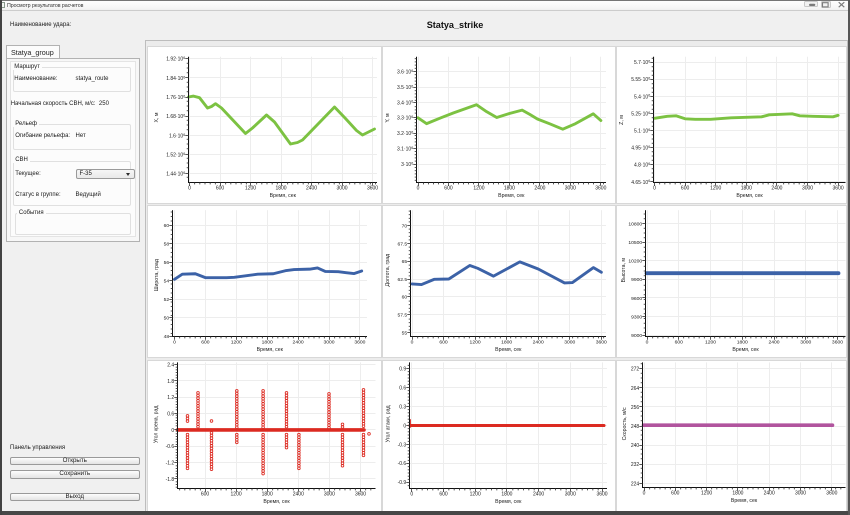 This screenshot has height=515, width=850. I want to click on svg-text: 54, so click(166, 281).